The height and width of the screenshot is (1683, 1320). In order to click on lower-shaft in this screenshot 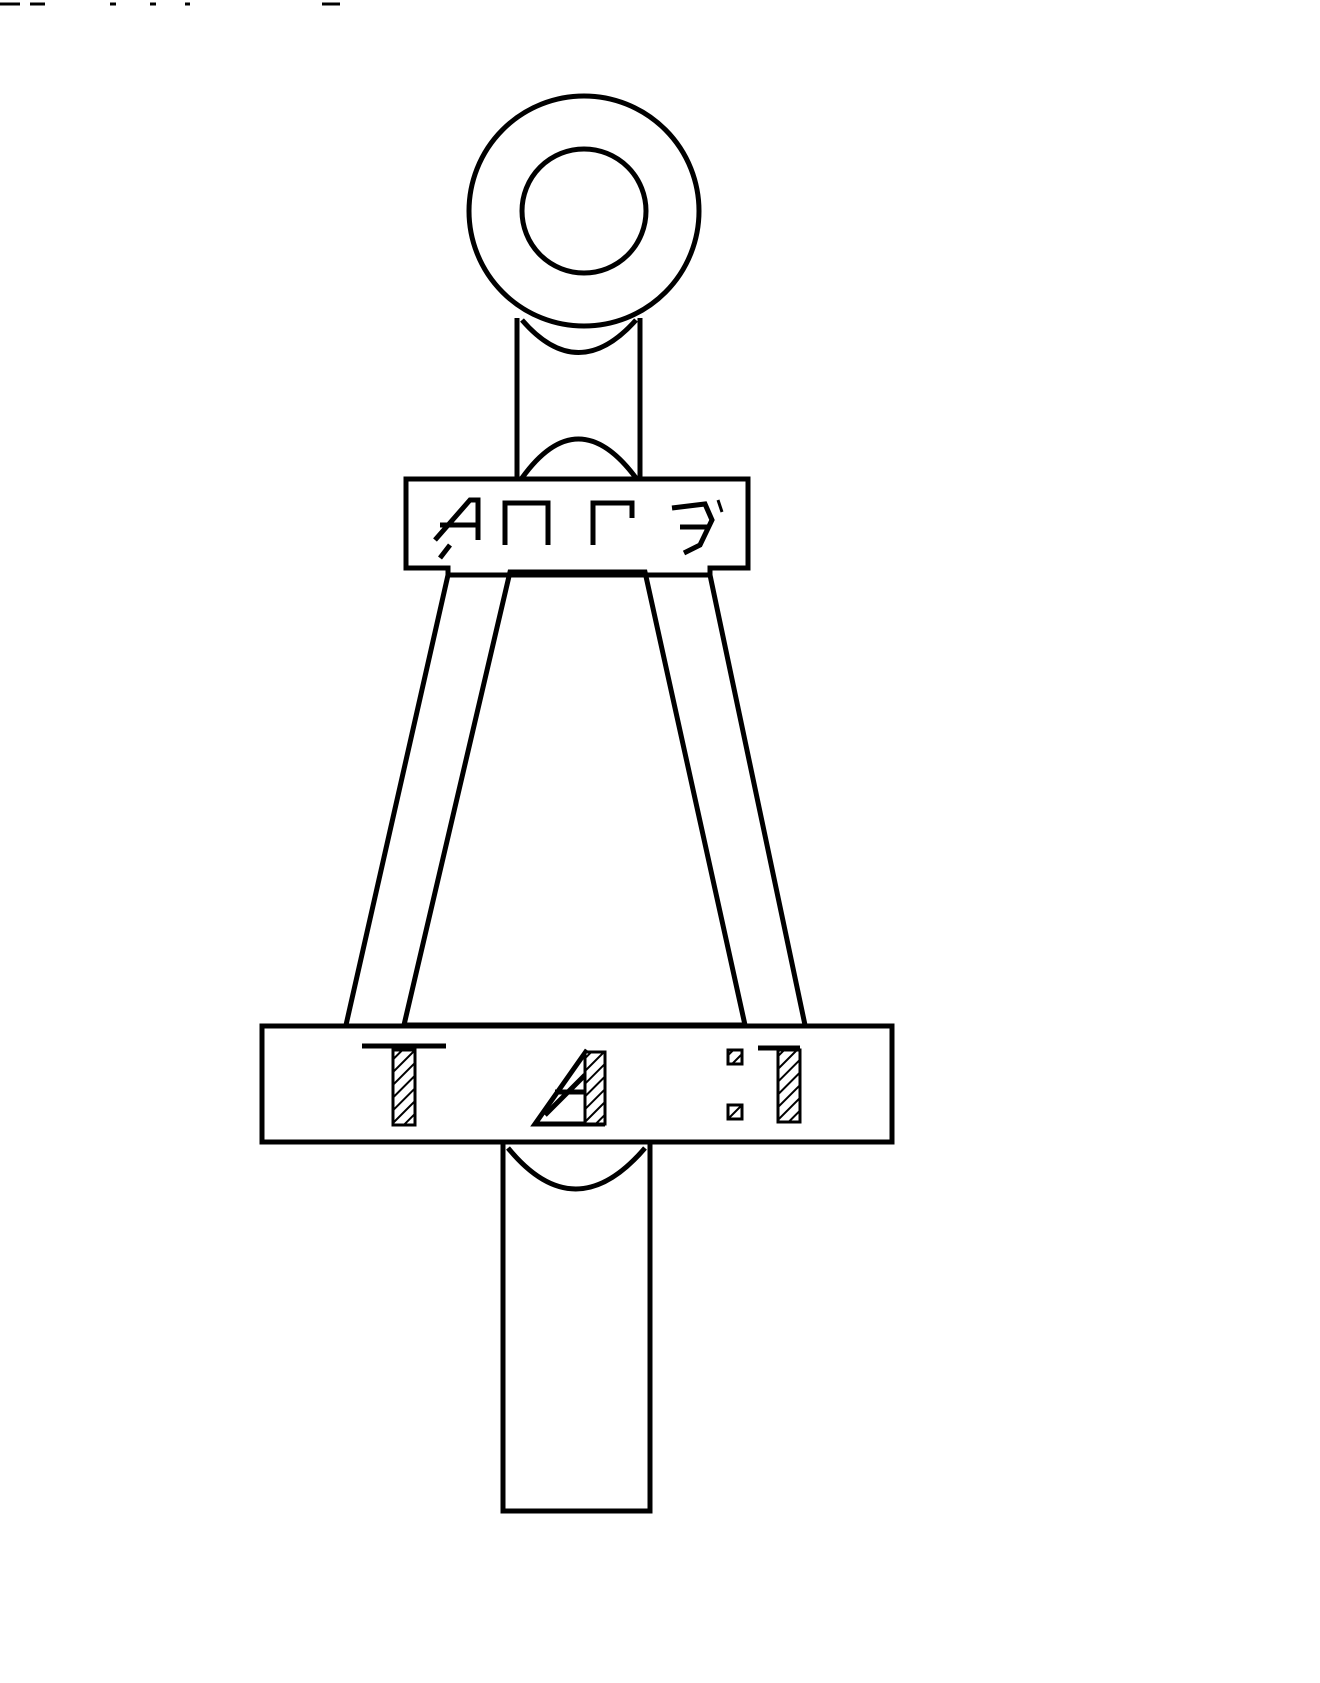, I will do `click(576, 1329)`.